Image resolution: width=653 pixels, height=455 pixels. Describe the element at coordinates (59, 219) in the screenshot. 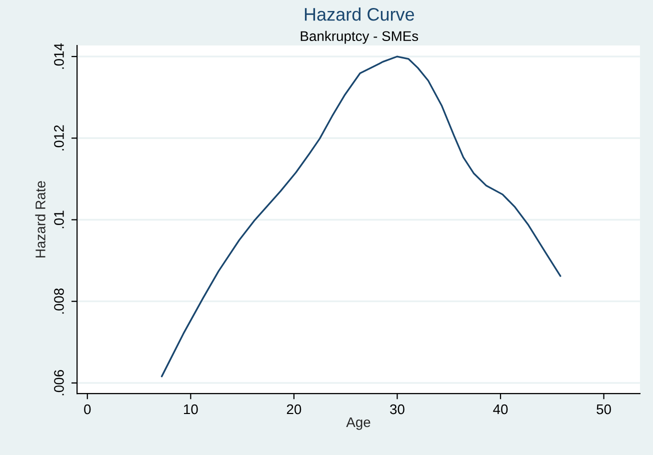

I see `y-tick-label: .01` at that location.